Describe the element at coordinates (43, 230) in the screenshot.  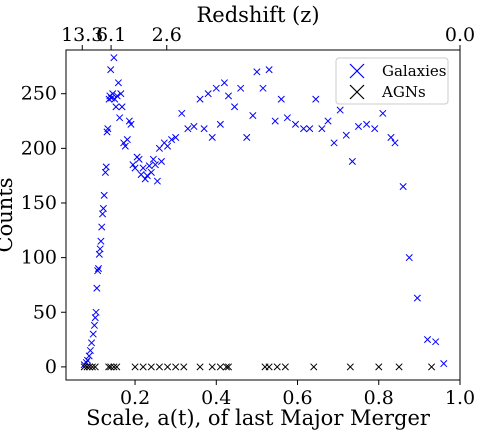
I see `y-axis-ticks: 0 50 100 150 200 250` at that location.